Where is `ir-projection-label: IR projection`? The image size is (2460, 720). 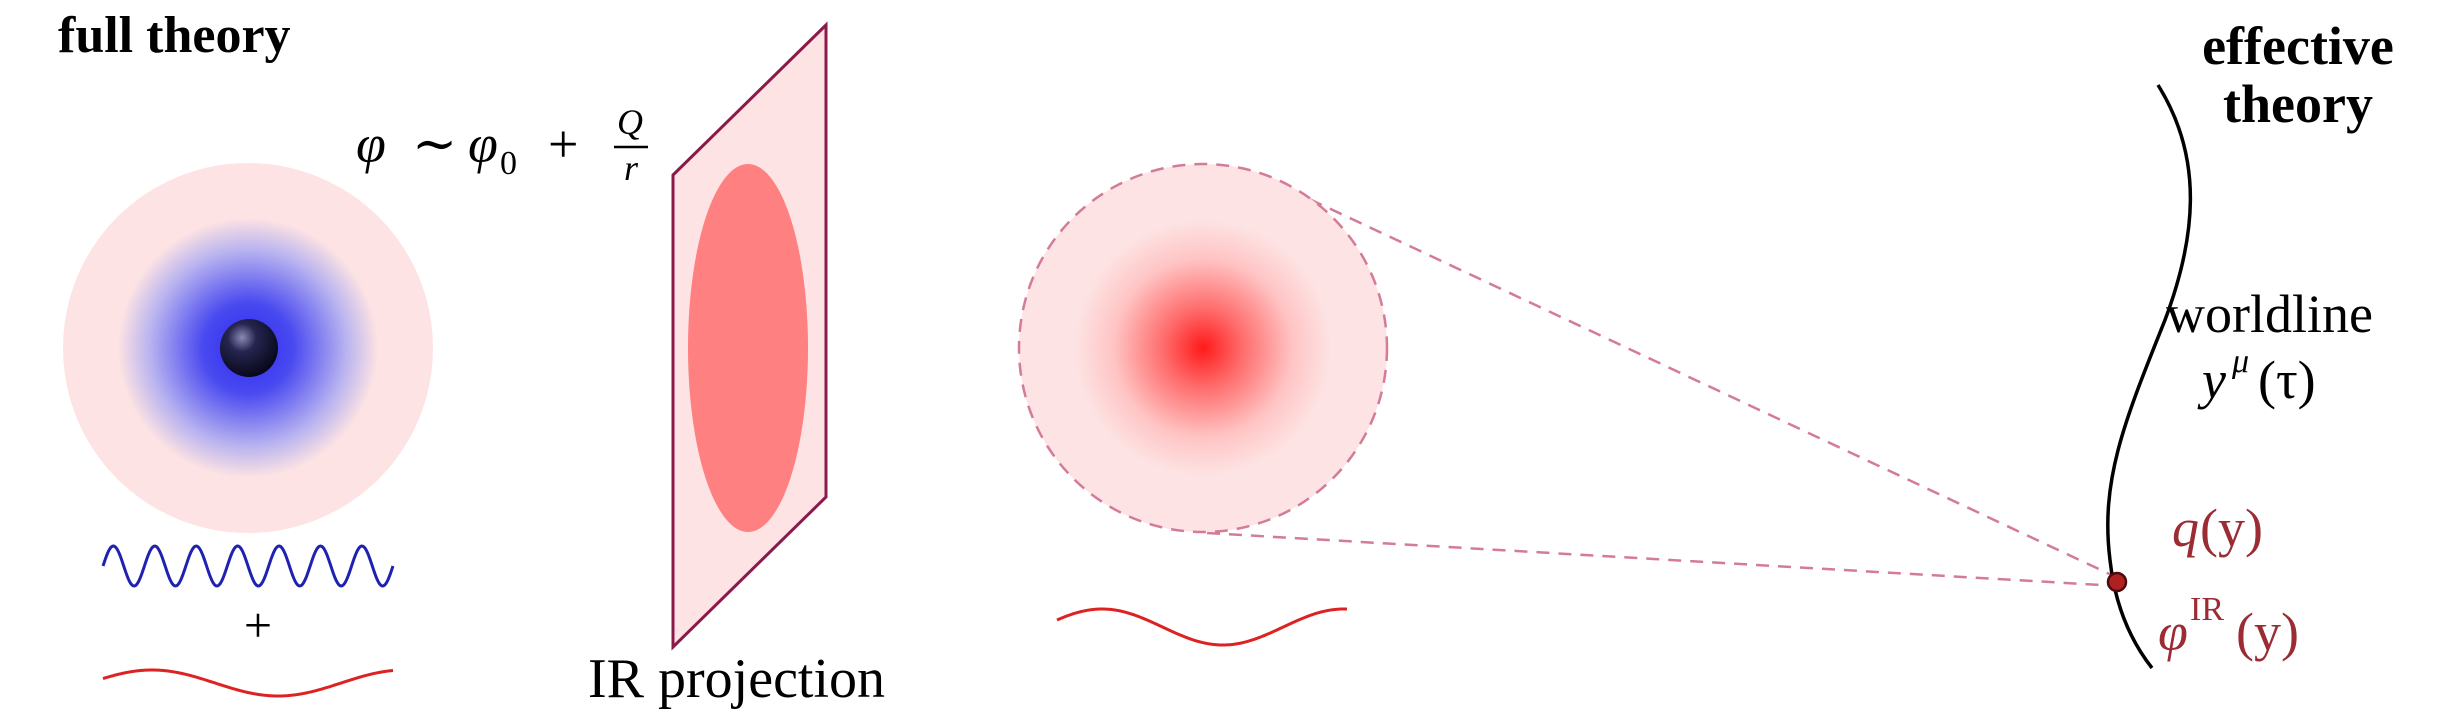 ir-projection-label: IR projection is located at coordinates (736, 679).